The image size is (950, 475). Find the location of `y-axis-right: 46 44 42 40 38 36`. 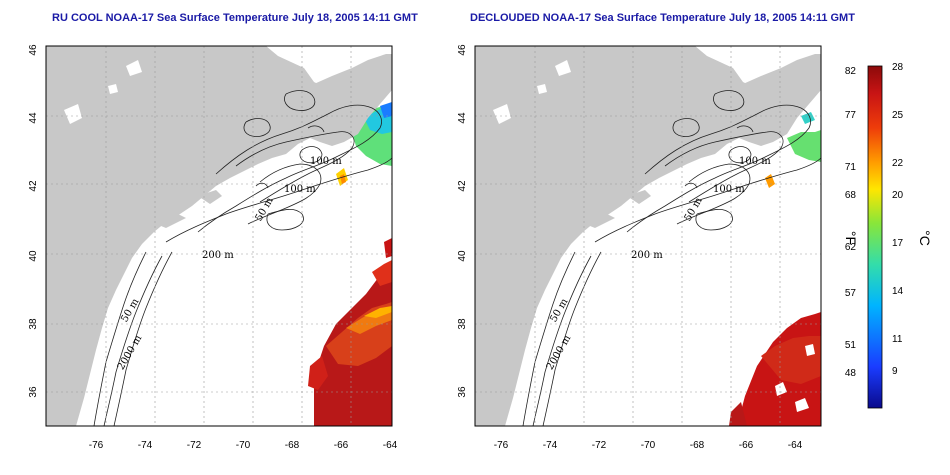

y-axis-right: 46 44 42 40 38 36 is located at coordinates (462, 221).